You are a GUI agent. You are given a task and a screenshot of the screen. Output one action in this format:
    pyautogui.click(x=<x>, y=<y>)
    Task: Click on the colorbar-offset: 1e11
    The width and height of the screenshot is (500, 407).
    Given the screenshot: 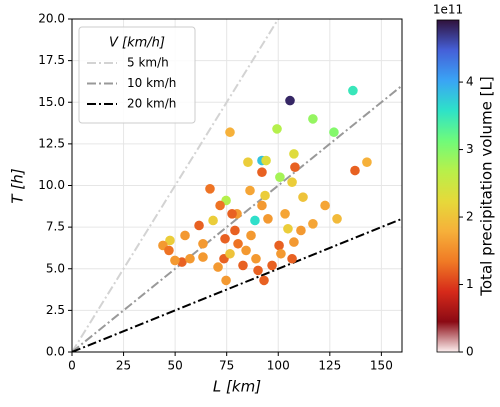 What is the action you would take?
    pyautogui.click(x=448, y=10)
    